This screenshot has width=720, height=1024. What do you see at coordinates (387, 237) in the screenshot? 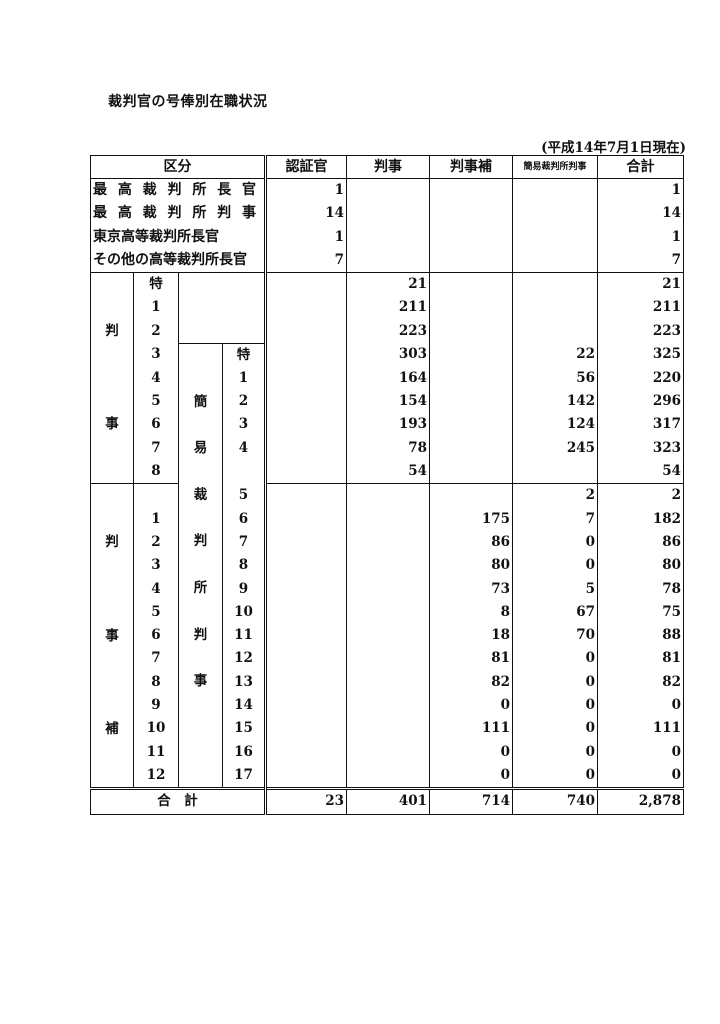
I see `table-row: 東京高等裁判所長官 1 1` at bounding box center [387, 237].